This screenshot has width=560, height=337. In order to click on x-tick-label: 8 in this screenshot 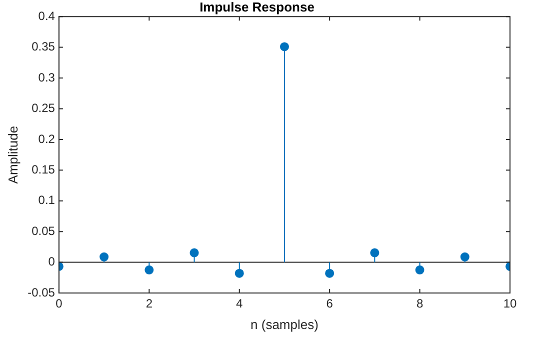, I will do `click(420, 303)`.